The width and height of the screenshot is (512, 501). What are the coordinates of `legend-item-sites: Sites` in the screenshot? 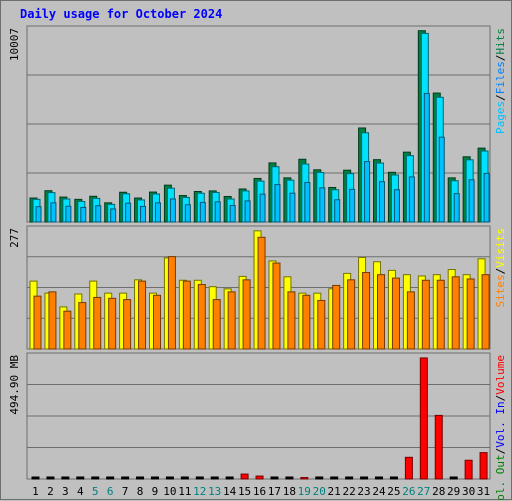 It's located at (500, 290).